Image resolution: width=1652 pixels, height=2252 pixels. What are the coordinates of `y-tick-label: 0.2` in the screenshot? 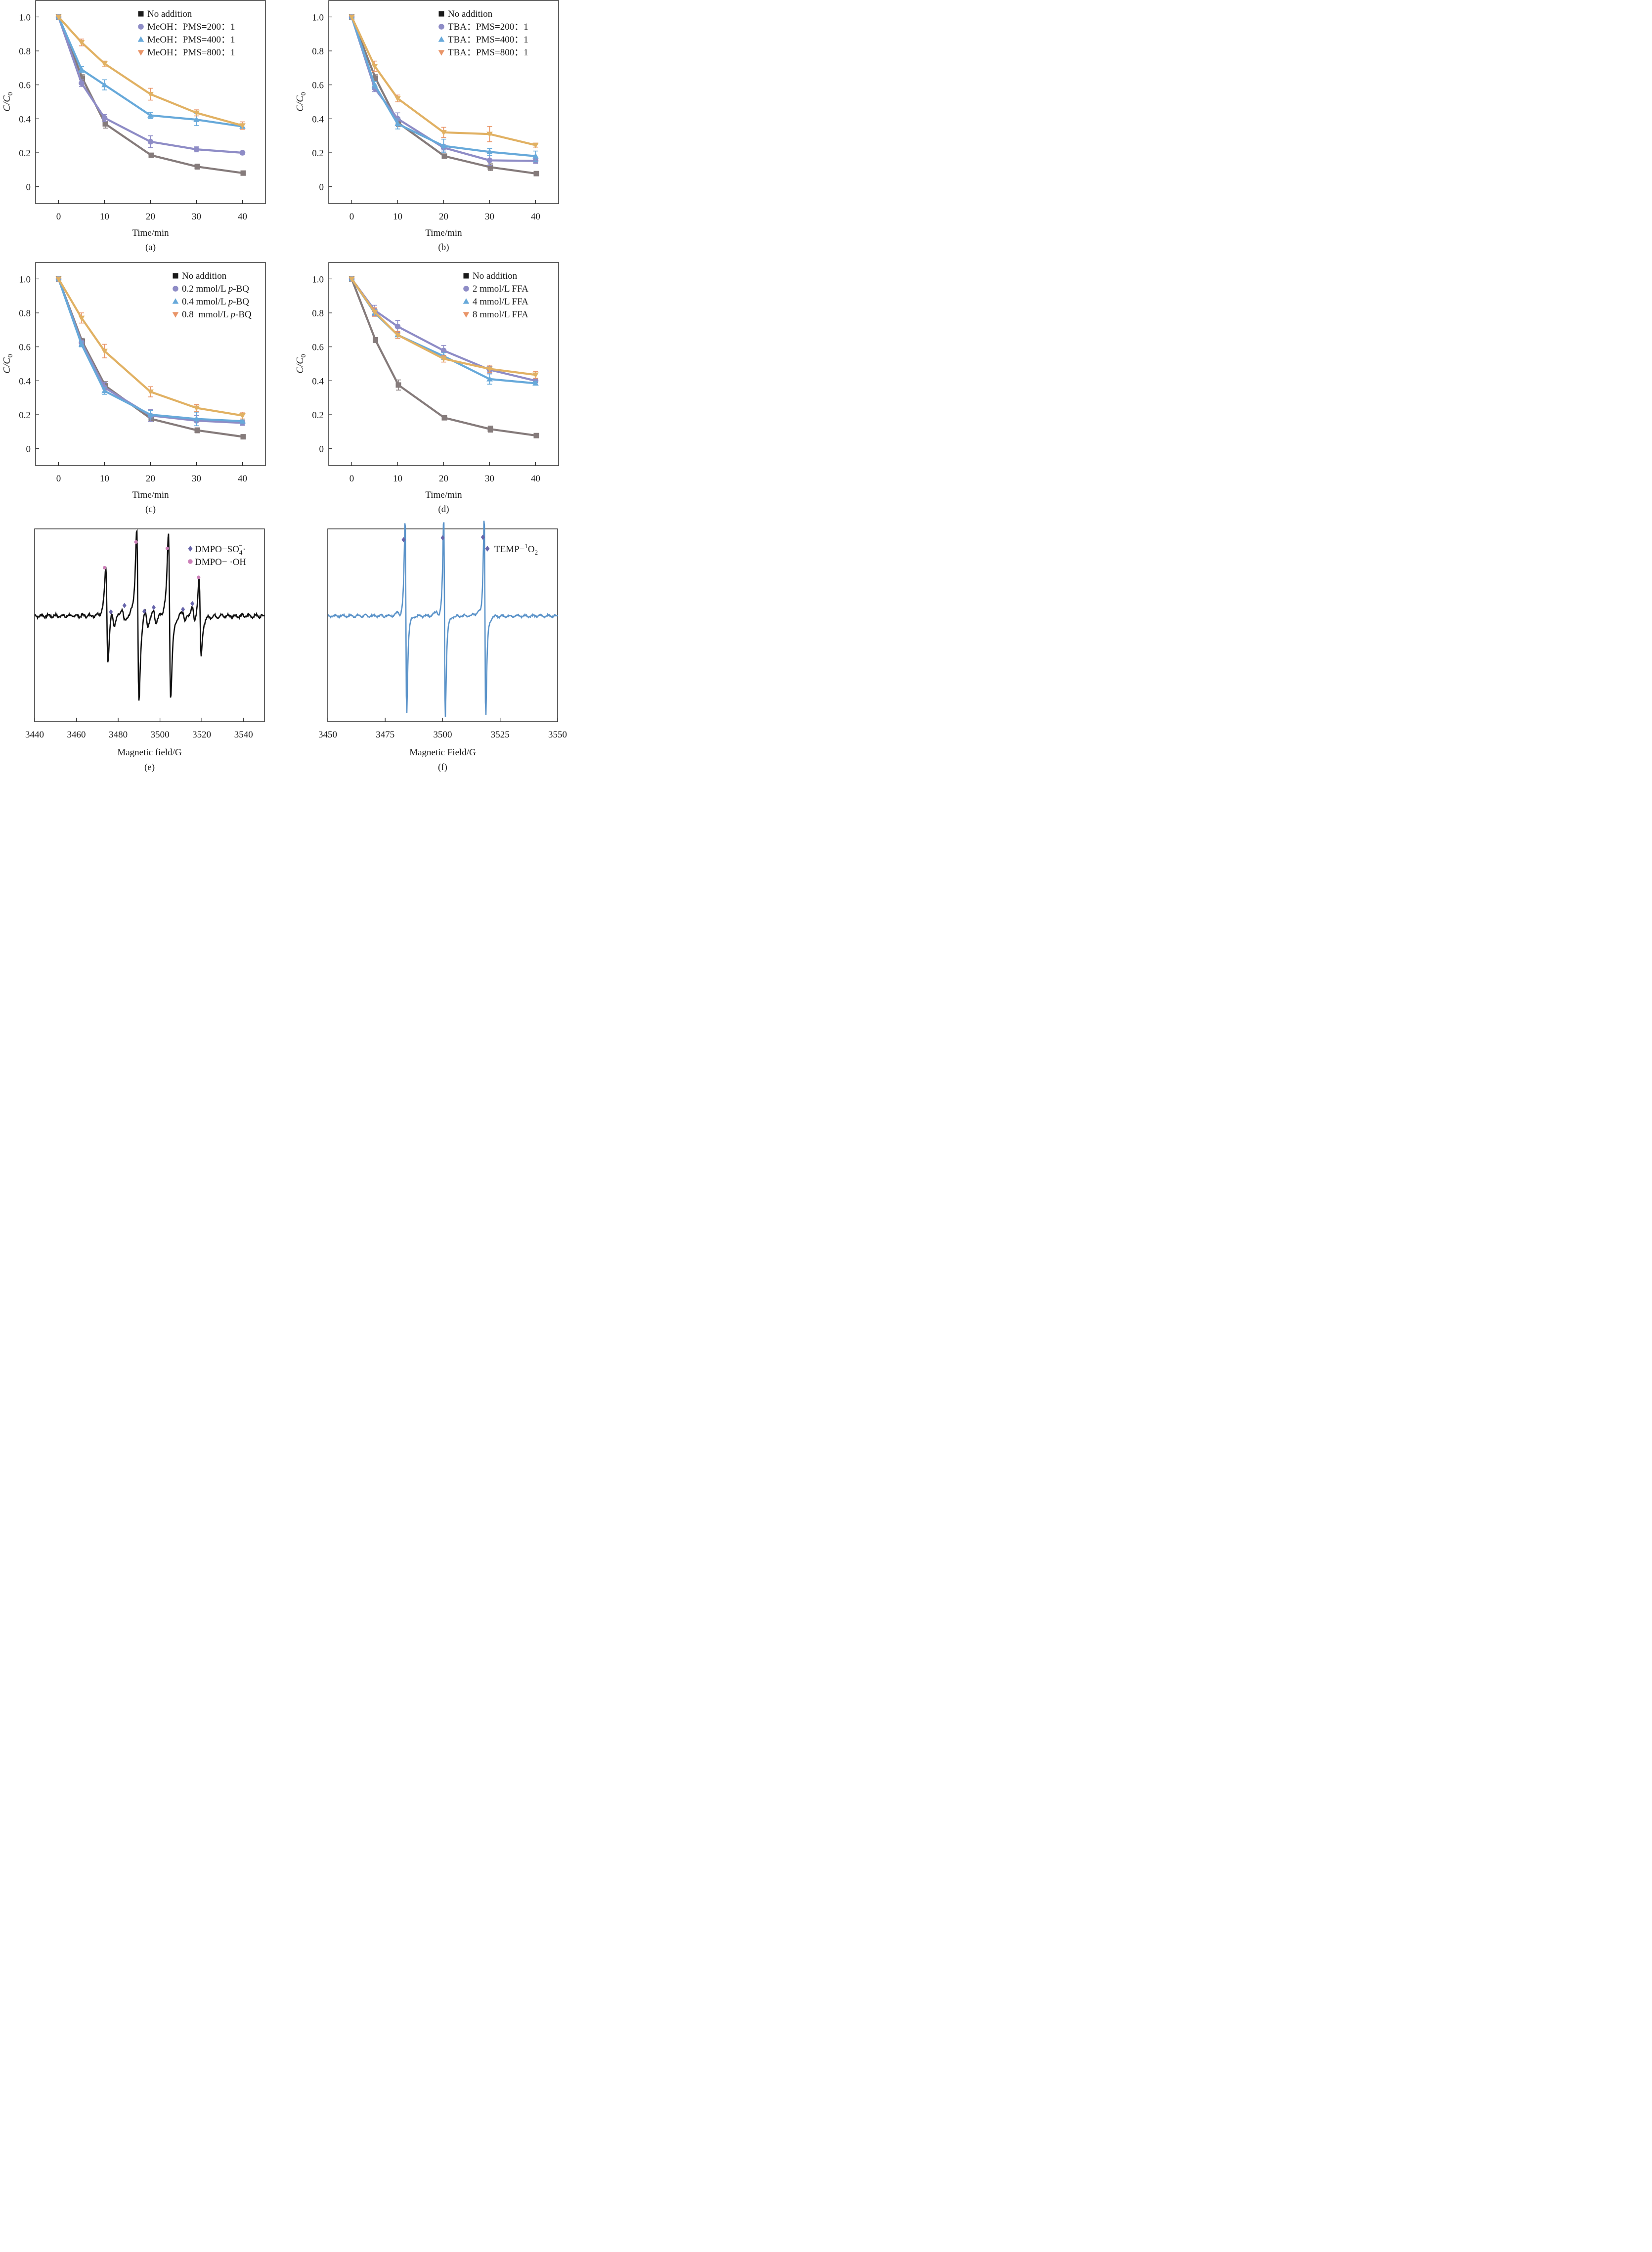 It's located at (318, 153).